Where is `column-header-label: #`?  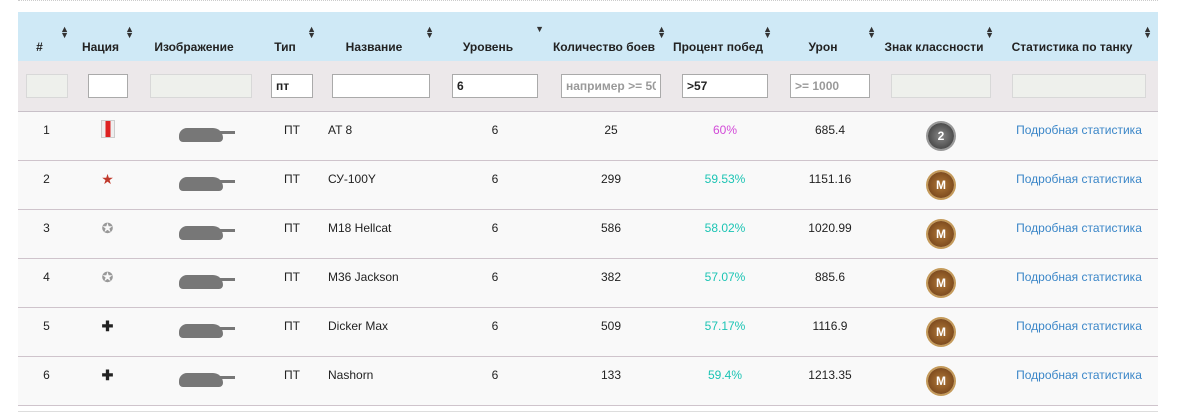 column-header-label: # is located at coordinates (39, 47).